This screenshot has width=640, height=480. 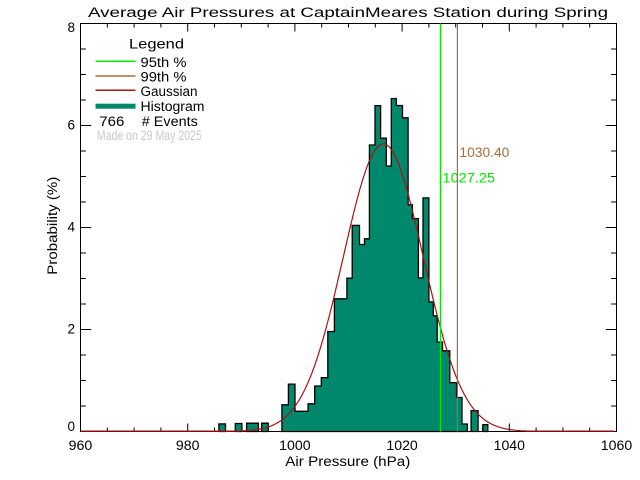 I want to click on svg-text: Histogram, so click(x=173, y=106).